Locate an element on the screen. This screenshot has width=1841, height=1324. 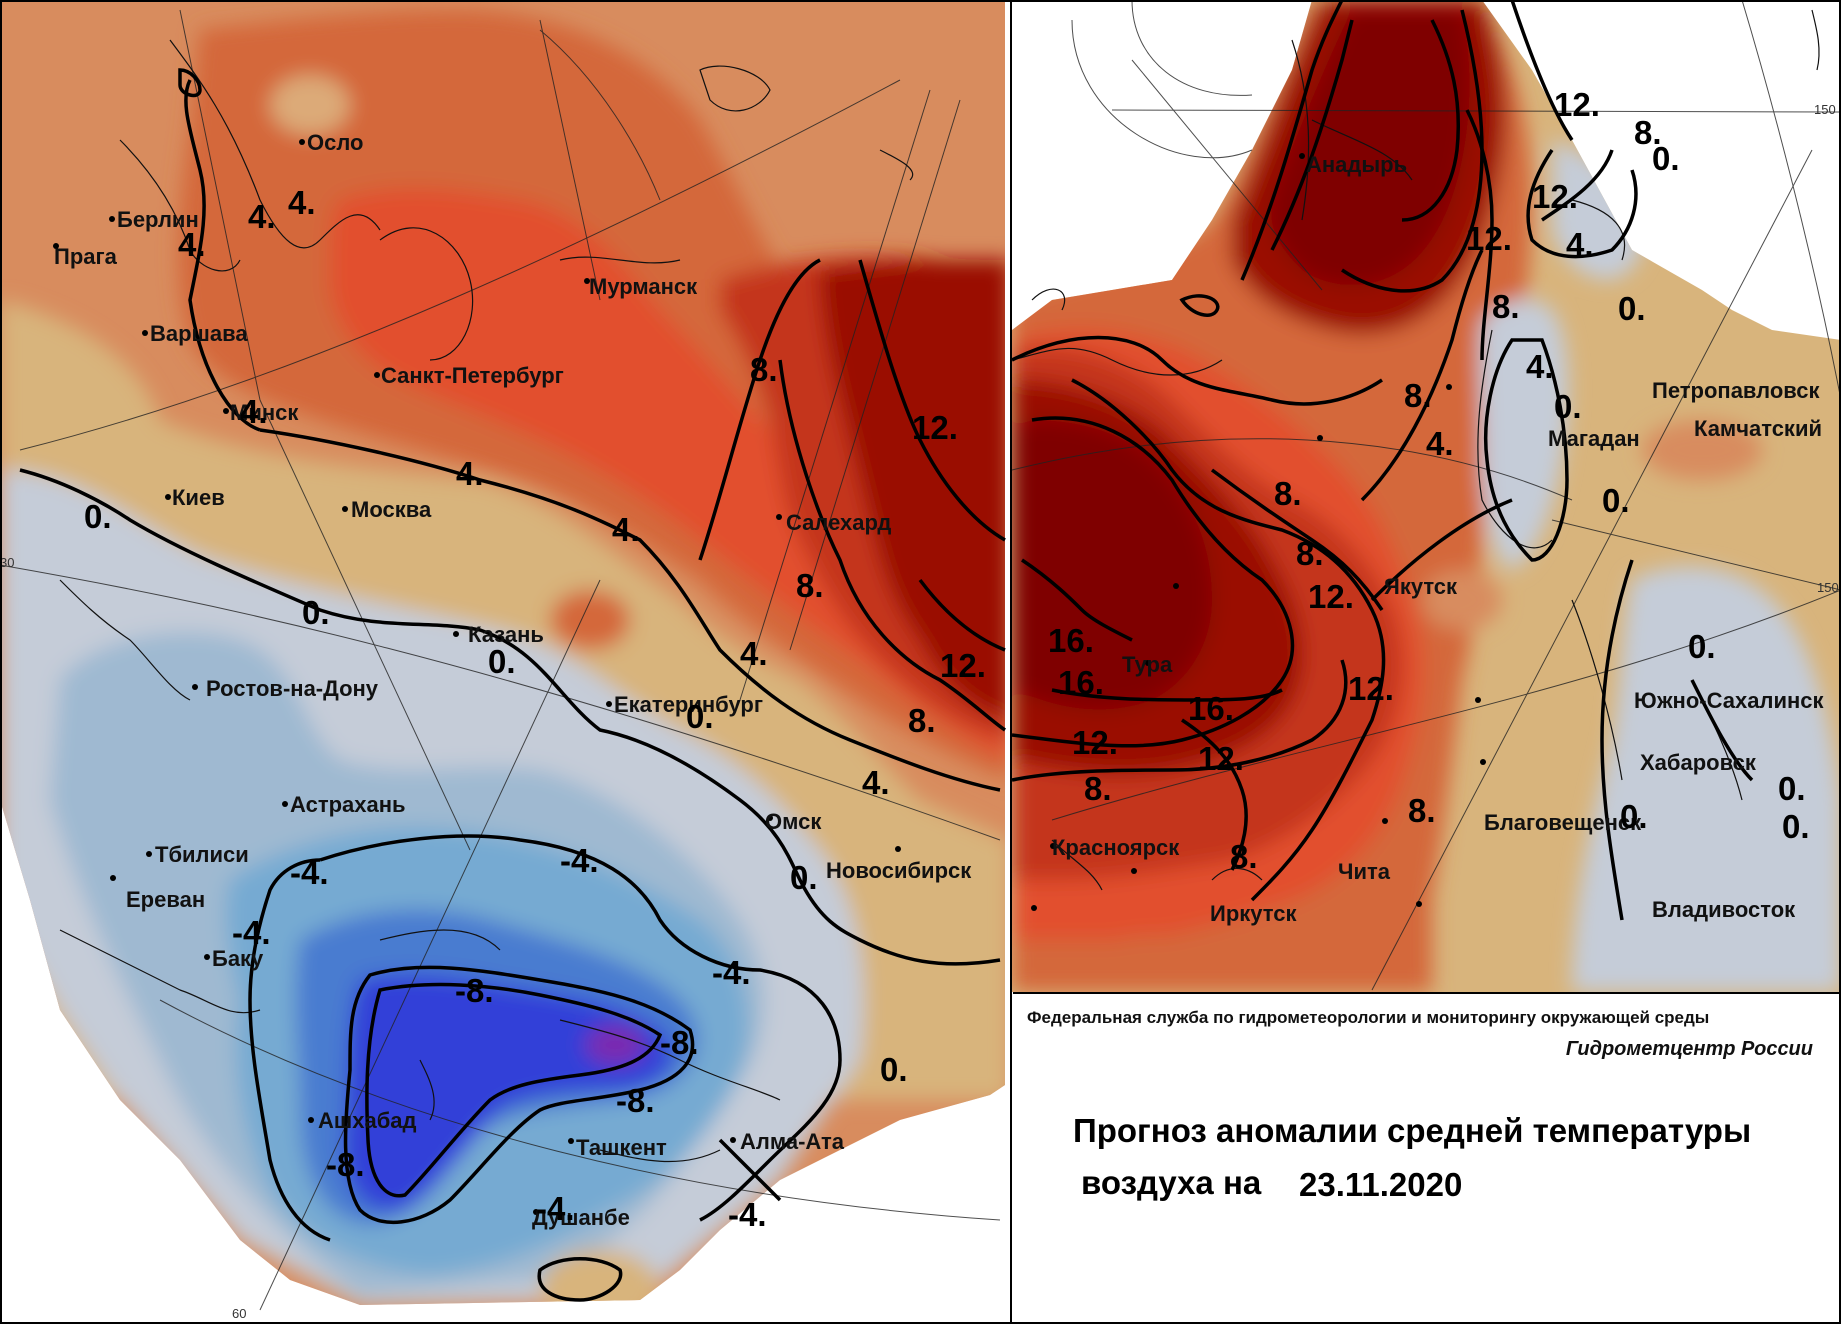
fill-plus12 is located at coordinates (912, 490).